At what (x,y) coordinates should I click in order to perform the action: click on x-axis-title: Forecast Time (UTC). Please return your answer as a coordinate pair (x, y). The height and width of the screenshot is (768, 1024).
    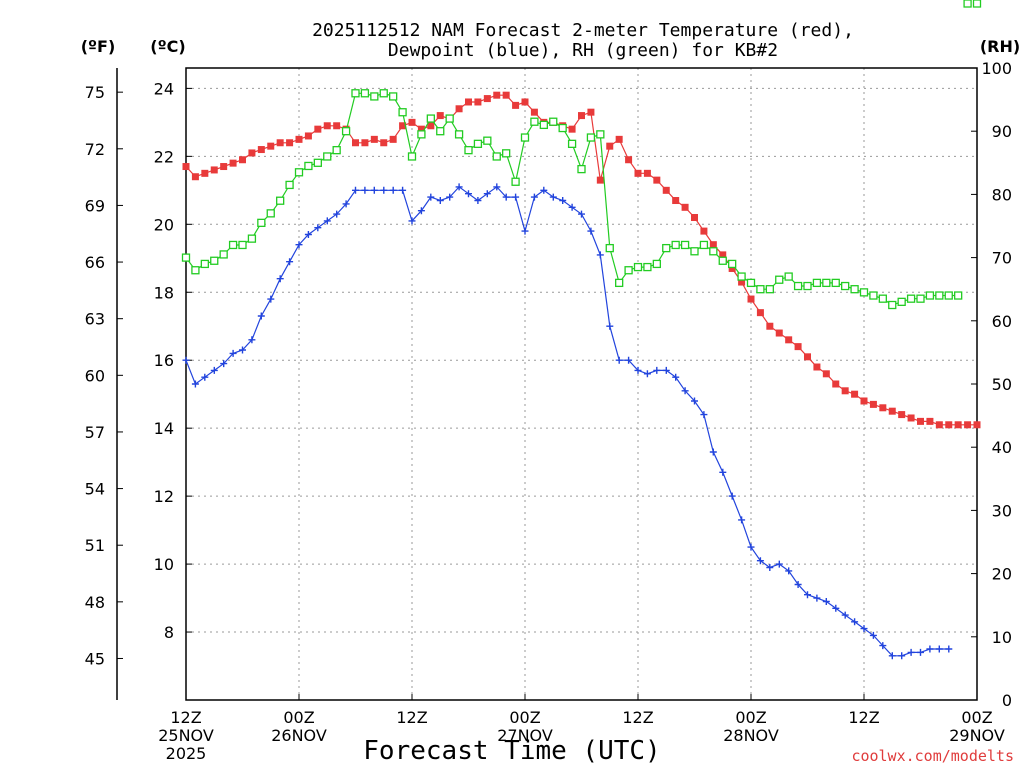
    Looking at the image, I should click on (511, 751).